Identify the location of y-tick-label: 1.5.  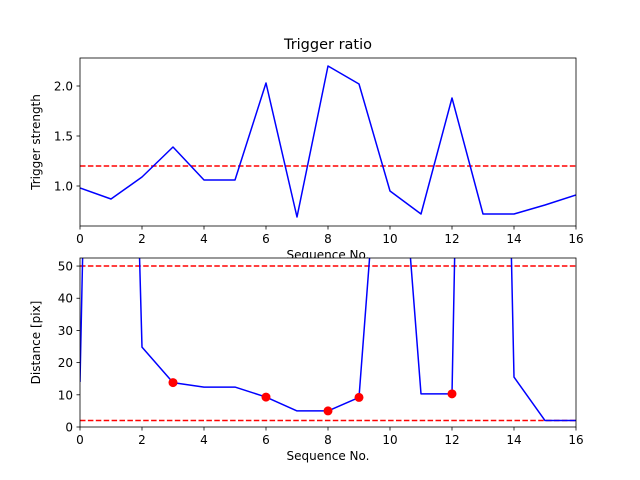
(63, 137).